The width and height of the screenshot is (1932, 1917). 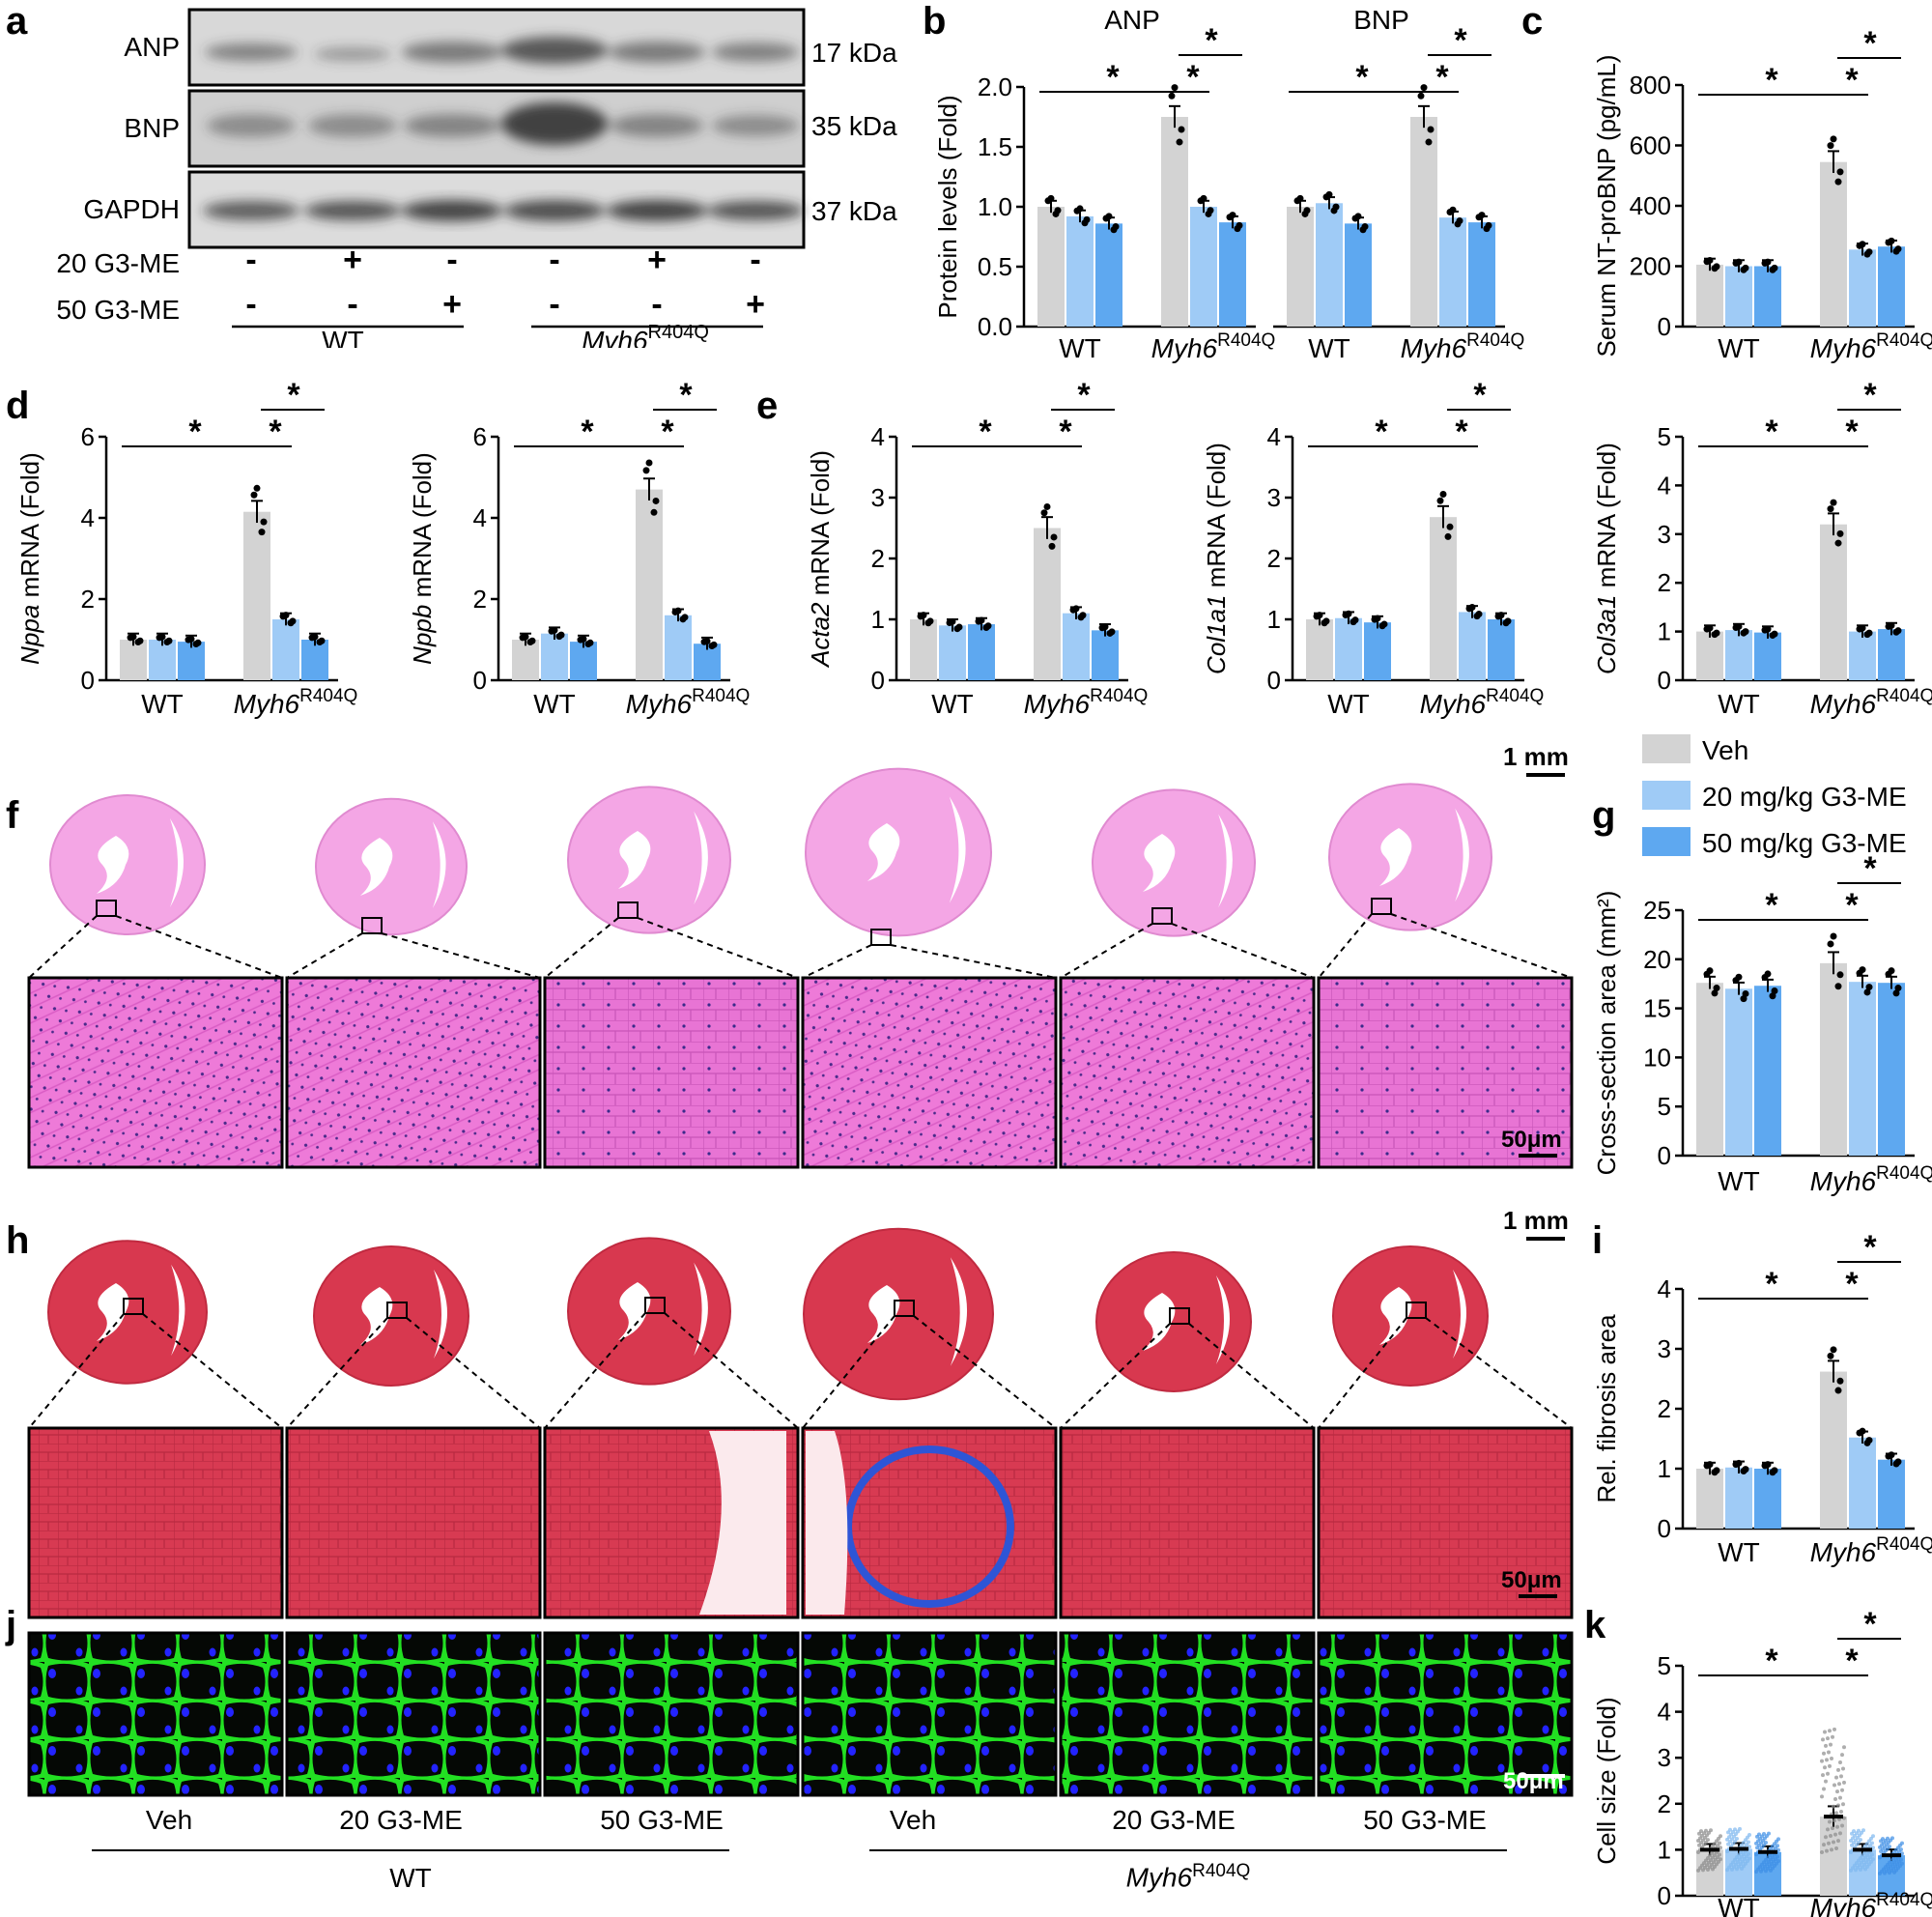 What do you see at coordinates (1664, 1528) in the screenshot?
I see `y-tick-label: 0` at bounding box center [1664, 1528].